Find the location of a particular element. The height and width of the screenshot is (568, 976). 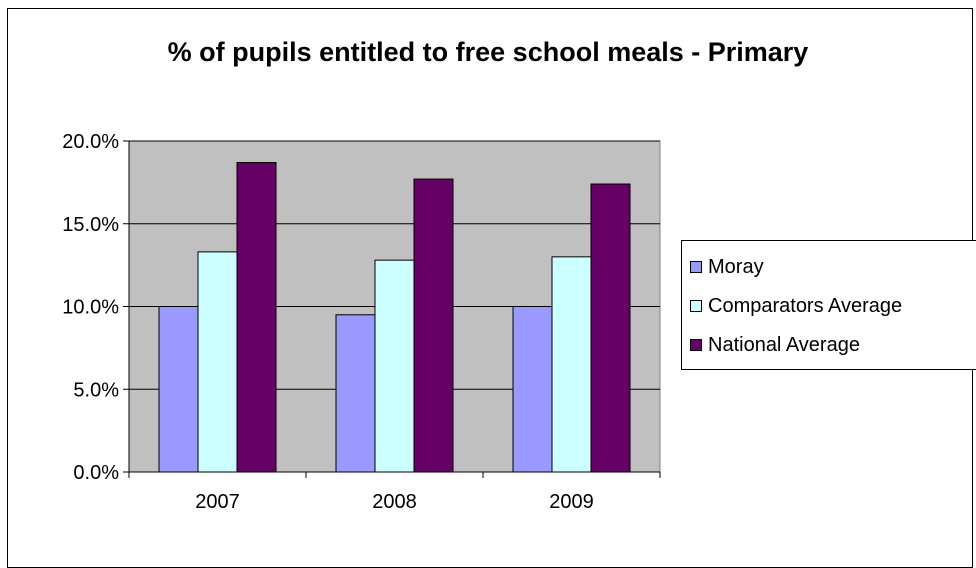

legend-item-comparators-average: Comparators Average is located at coordinates (796, 306).